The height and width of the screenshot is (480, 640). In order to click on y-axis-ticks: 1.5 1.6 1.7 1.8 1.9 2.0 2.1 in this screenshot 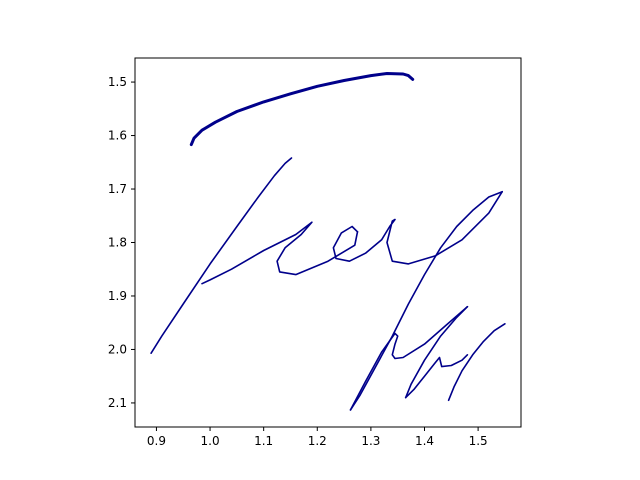, I will do `click(121, 242)`.